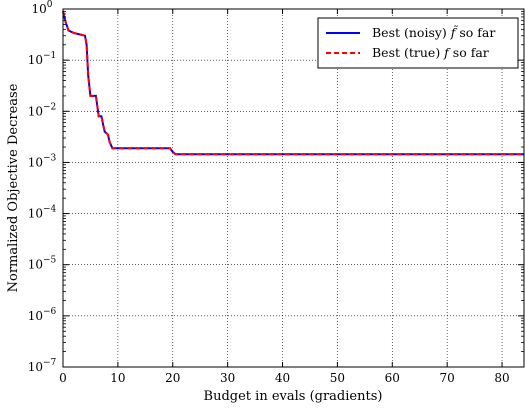 This screenshot has height=410, width=525. Describe the element at coordinates (41, 8) in the screenshot. I see `y-tick-label: 10⁰` at that location.